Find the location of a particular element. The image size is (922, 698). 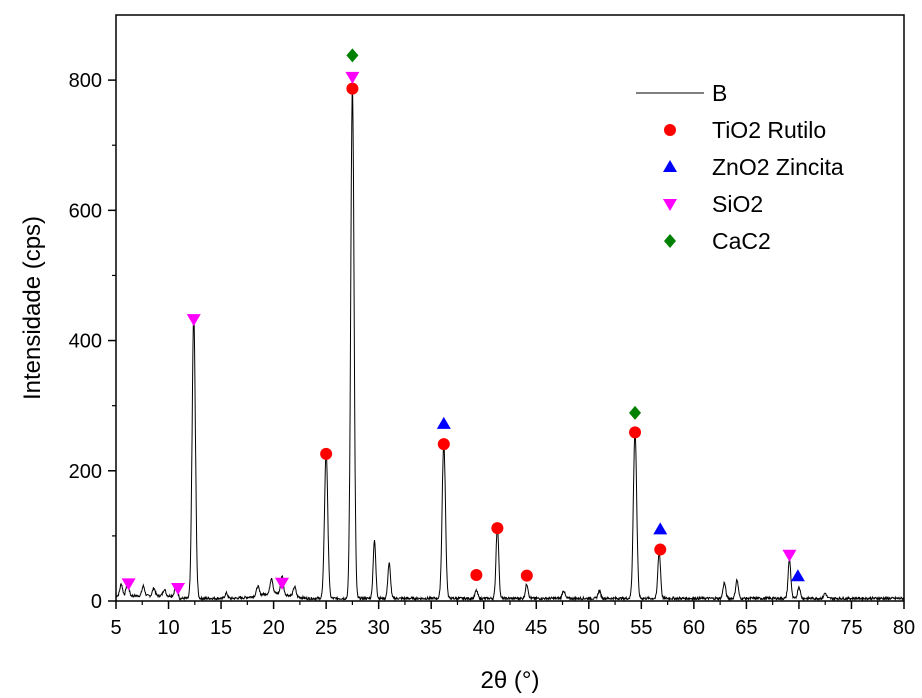

x-tick-label: 30 is located at coordinates (379, 628).